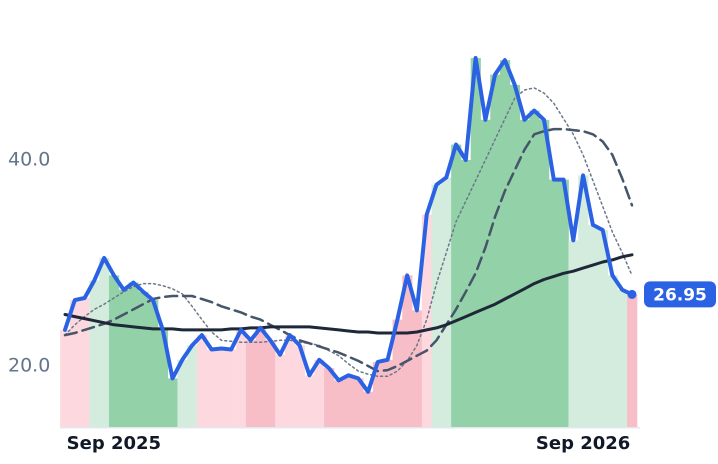 The height and width of the screenshot is (464, 718). What do you see at coordinates (348, 294) in the screenshot?
I see `series-line` at bounding box center [348, 294].